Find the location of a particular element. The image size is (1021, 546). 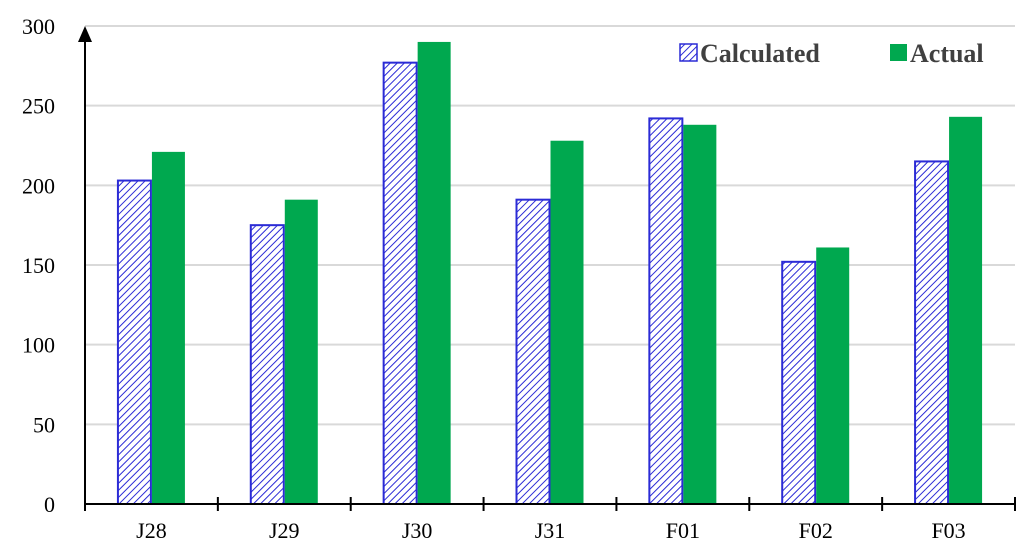

x-tick-label: F01 is located at coordinates (683, 530).